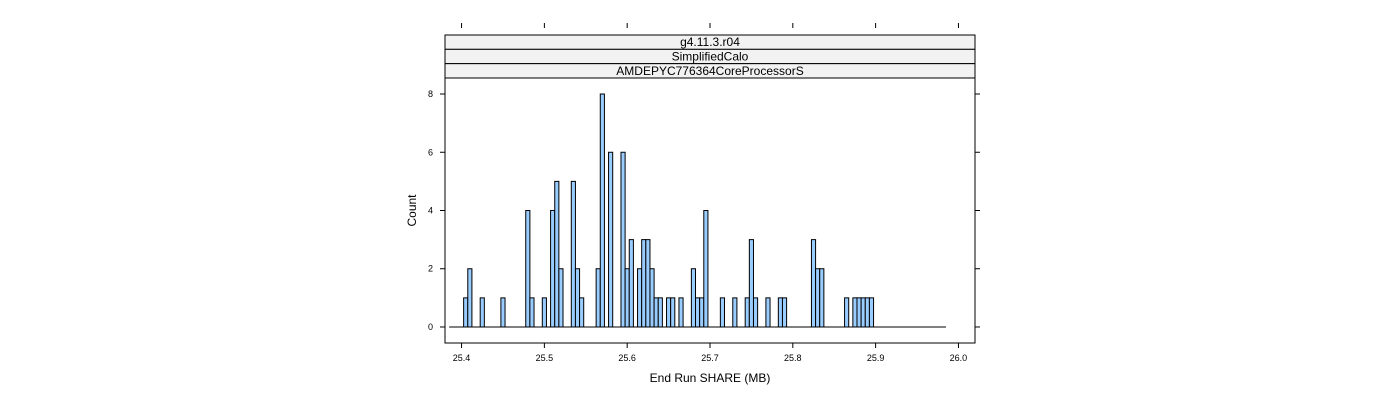  Describe the element at coordinates (876, 358) in the screenshot. I see `x-tick-label: 25.9` at that location.